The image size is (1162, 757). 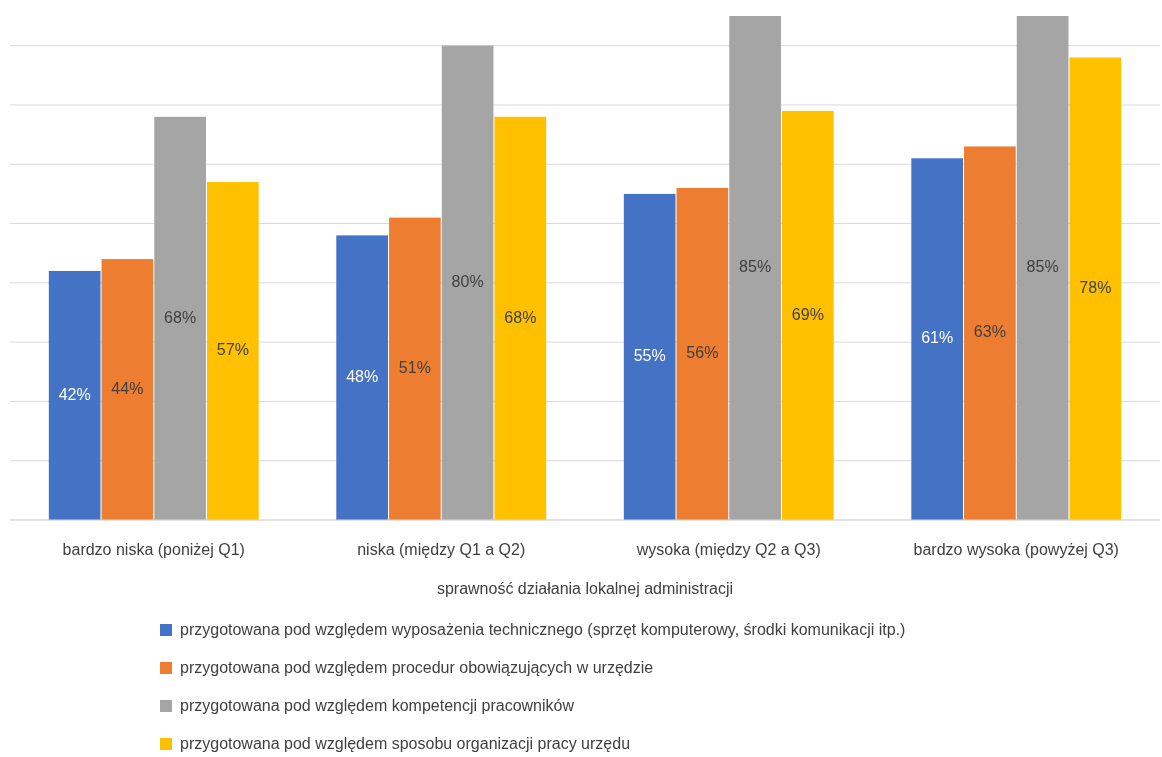 I want to click on data-label: 48%, so click(x=362, y=376).